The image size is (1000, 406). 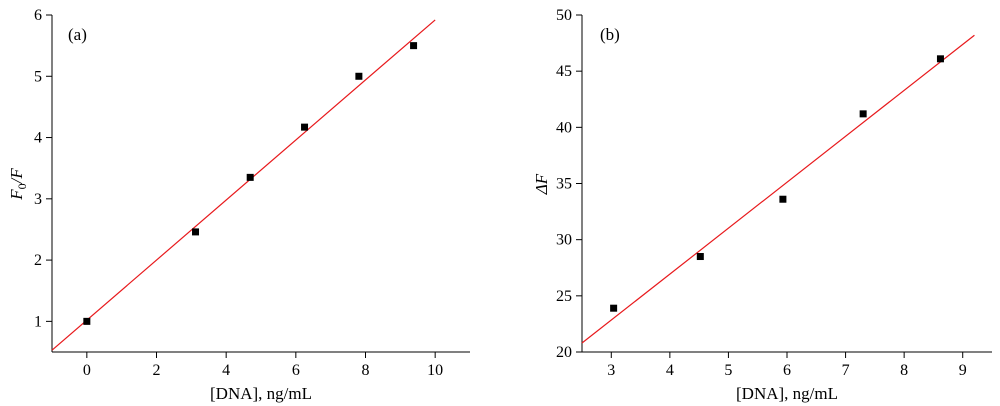 What do you see at coordinates (846, 370) in the screenshot?
I see `chart-b-x-tick-label: 7` at bounding box center [846, 370].